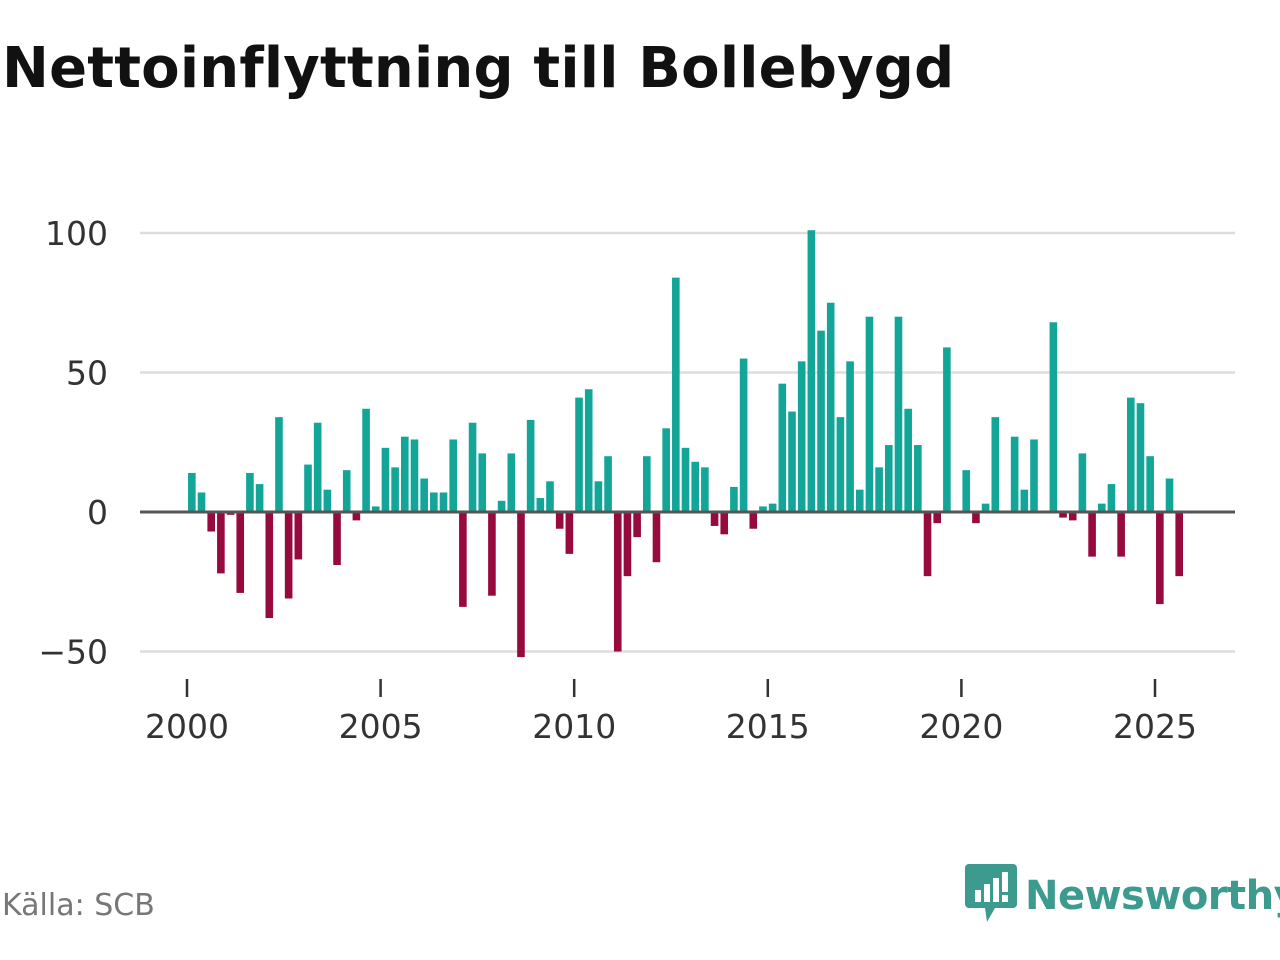 This screenshot has width=1280, height=960. I want to click on x-tick-label: 2010, so click(574, 726).